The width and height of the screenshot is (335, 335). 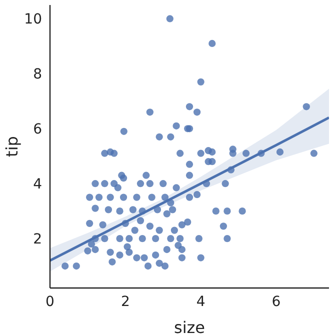 What do you see at coordinates (190, 326) in the screenshot?
I see `x-axis-title: size` at bounding box center [190, 326].